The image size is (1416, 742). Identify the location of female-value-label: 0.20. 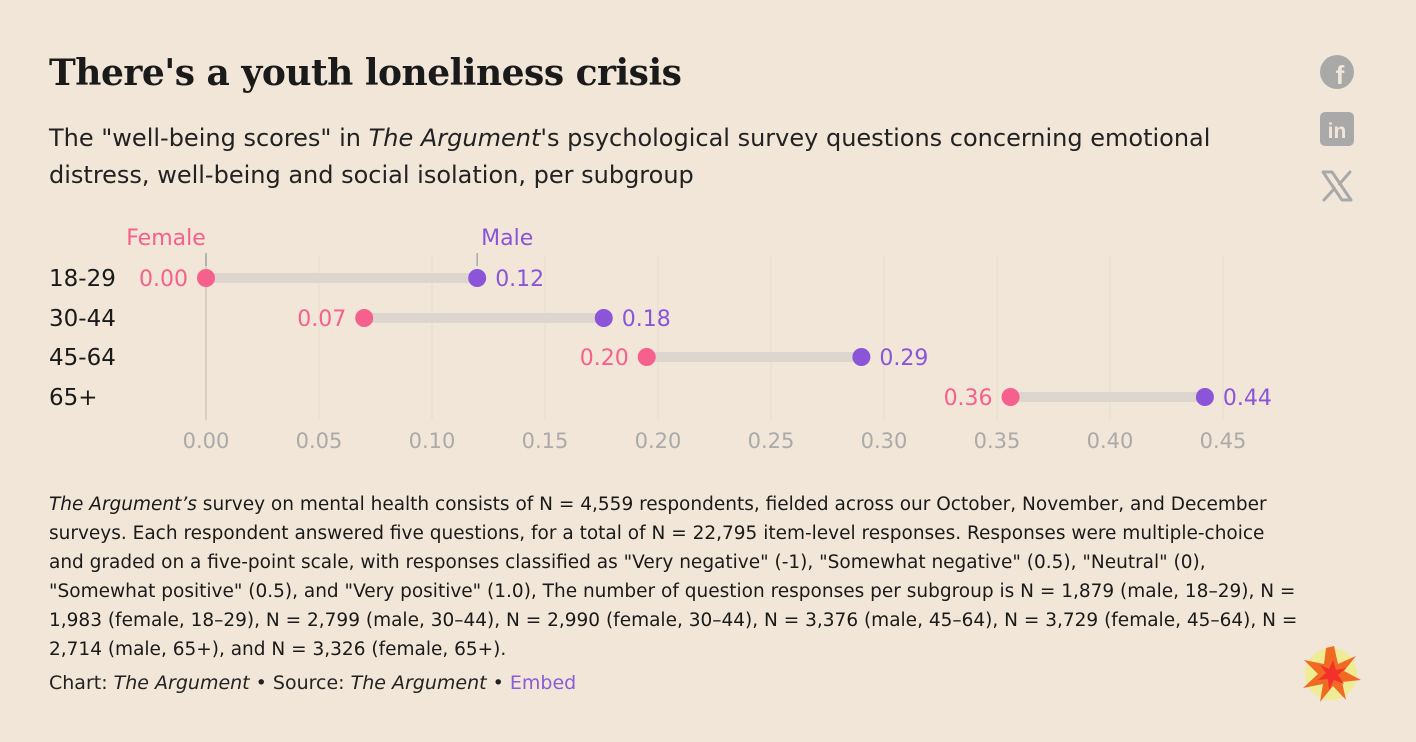
(604, 358).